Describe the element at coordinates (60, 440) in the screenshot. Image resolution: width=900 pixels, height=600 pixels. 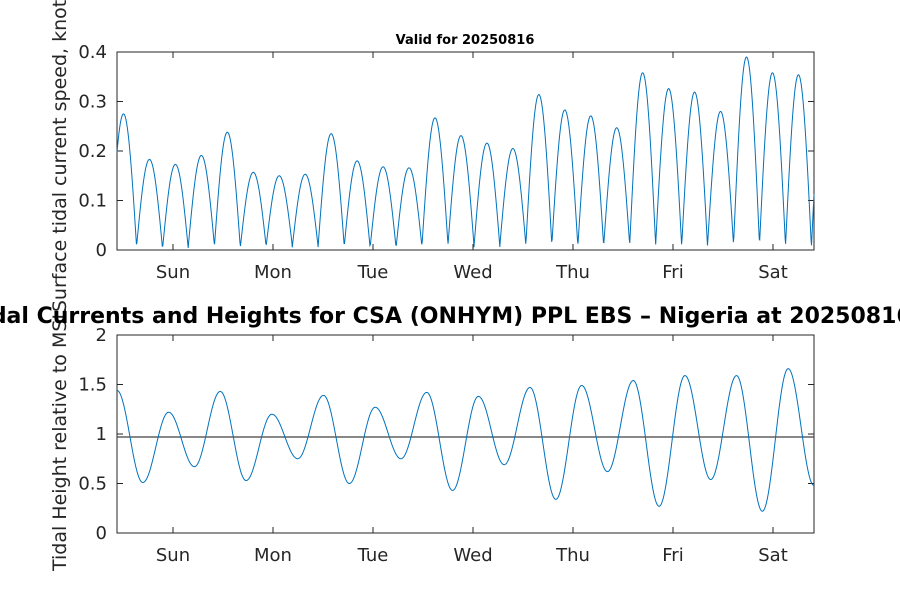
I see `height-y-axis-label: Tidal Height relative to MSL` at that location.